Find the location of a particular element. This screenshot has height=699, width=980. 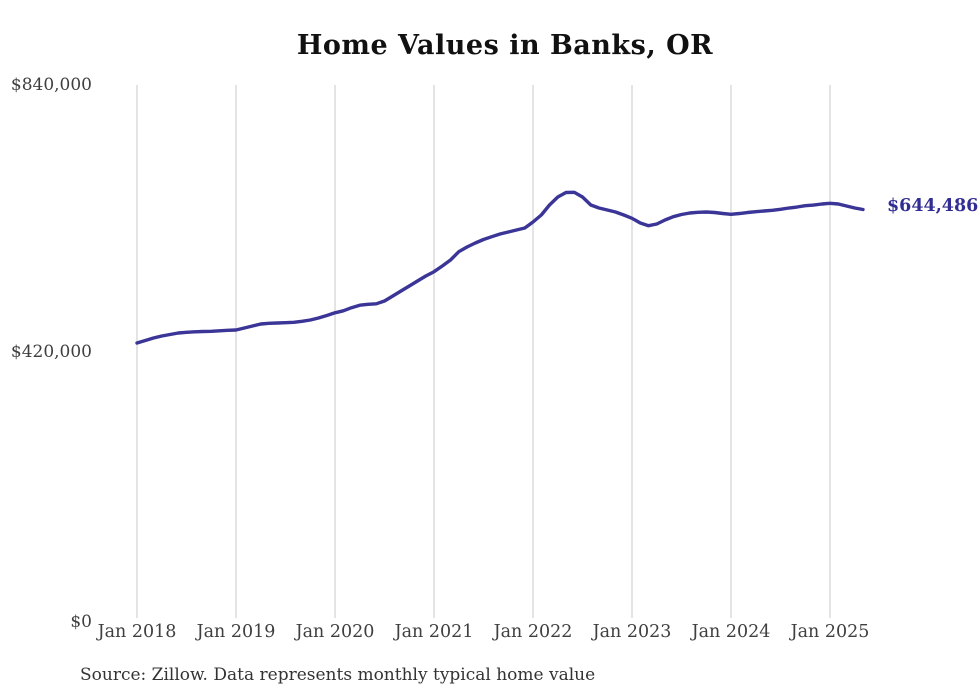

x-axis-tick: Jan 2018 is located at coordinates (137, 632).